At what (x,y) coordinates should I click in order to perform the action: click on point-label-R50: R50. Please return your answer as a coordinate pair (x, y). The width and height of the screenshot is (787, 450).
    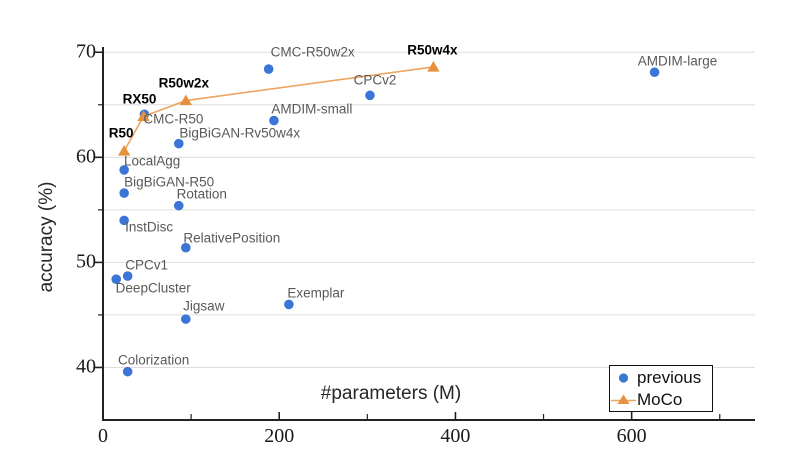
    Looking at the image, I should click on (121, 133).